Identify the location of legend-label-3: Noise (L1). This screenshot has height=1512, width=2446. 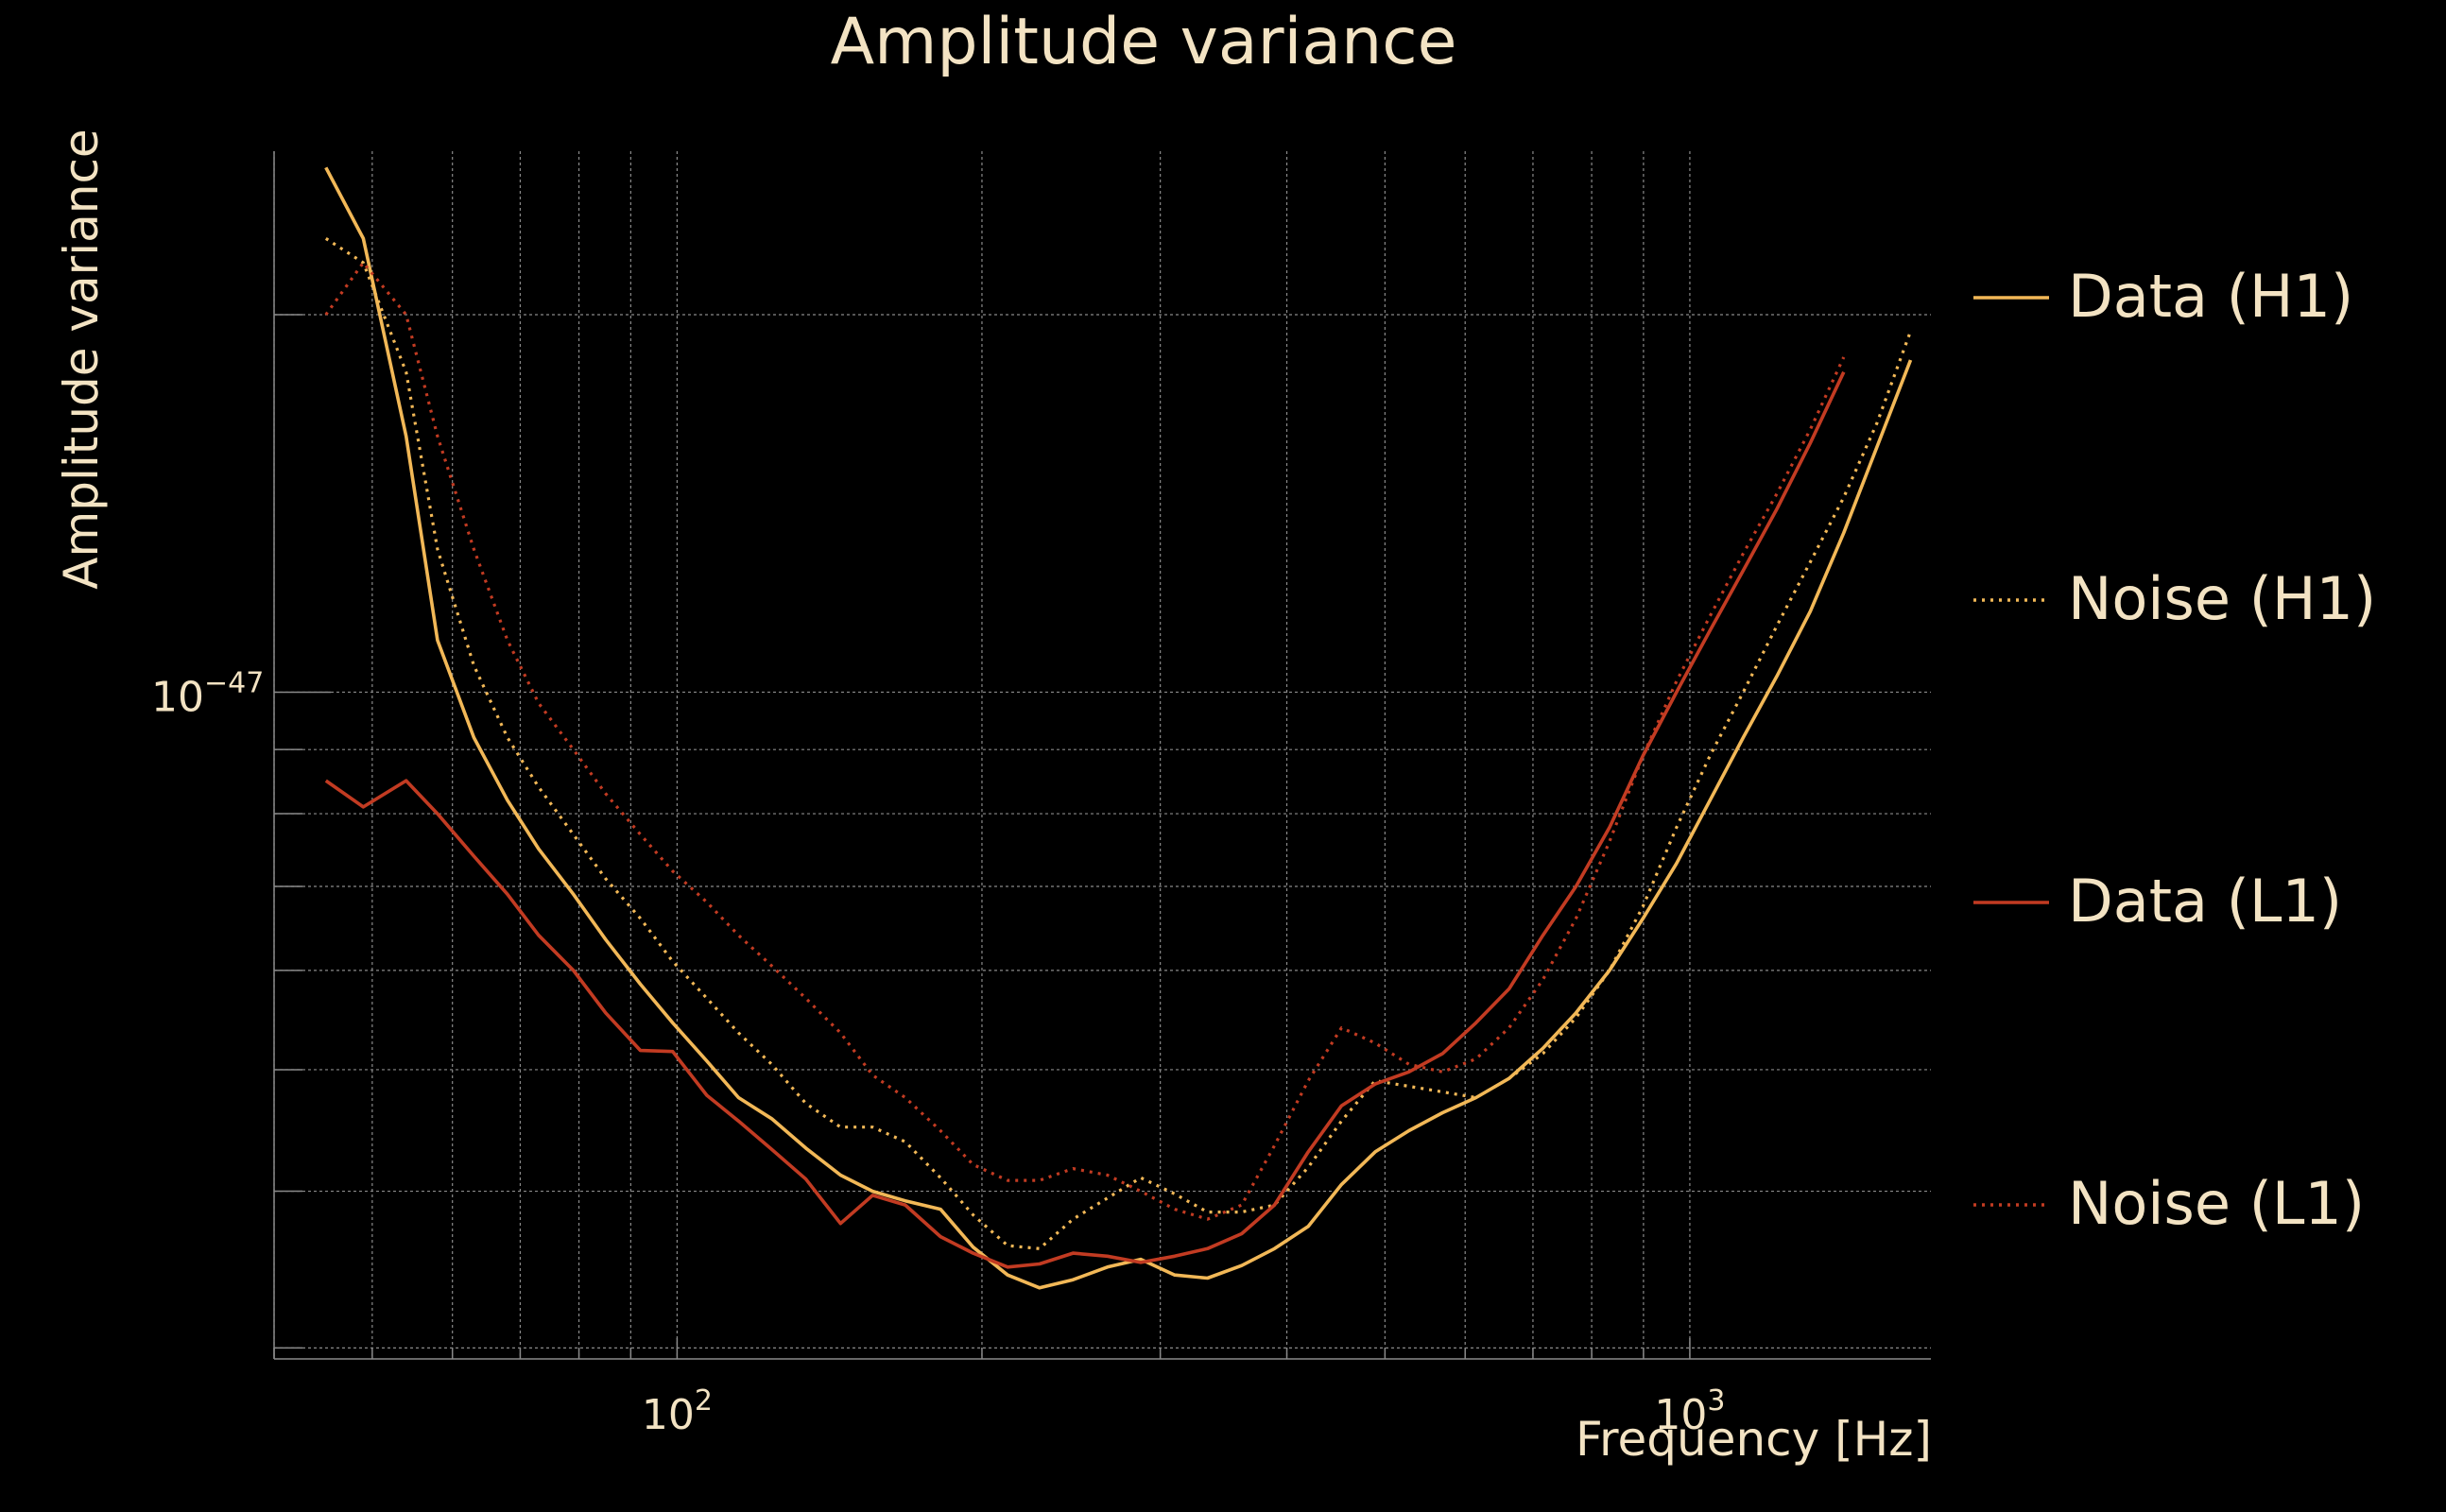
(2216, 1203).